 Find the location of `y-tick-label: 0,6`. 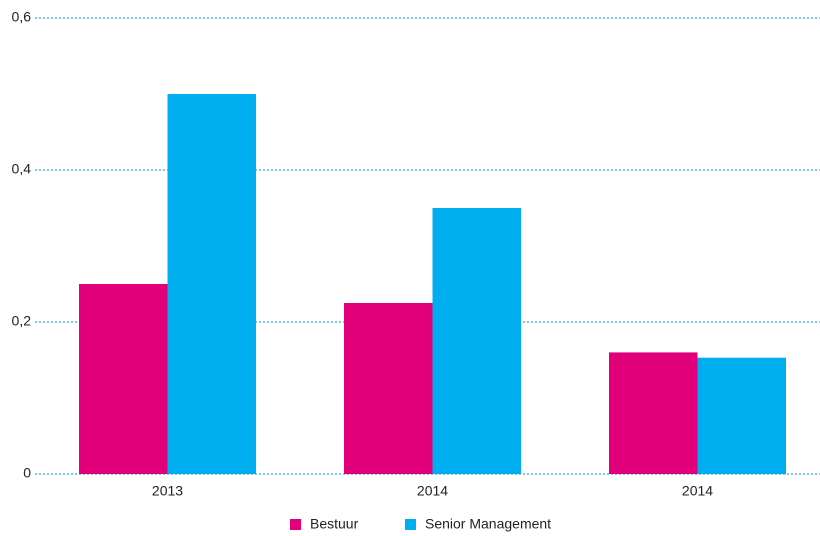

y-tick-label: 0,6 is located at coordinates (22, 17).